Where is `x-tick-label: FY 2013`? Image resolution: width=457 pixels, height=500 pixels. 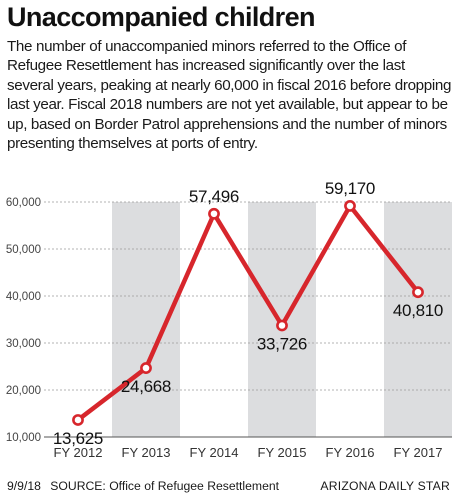
x-tick-label: FY 2013 is located at coordinates (146, 452).